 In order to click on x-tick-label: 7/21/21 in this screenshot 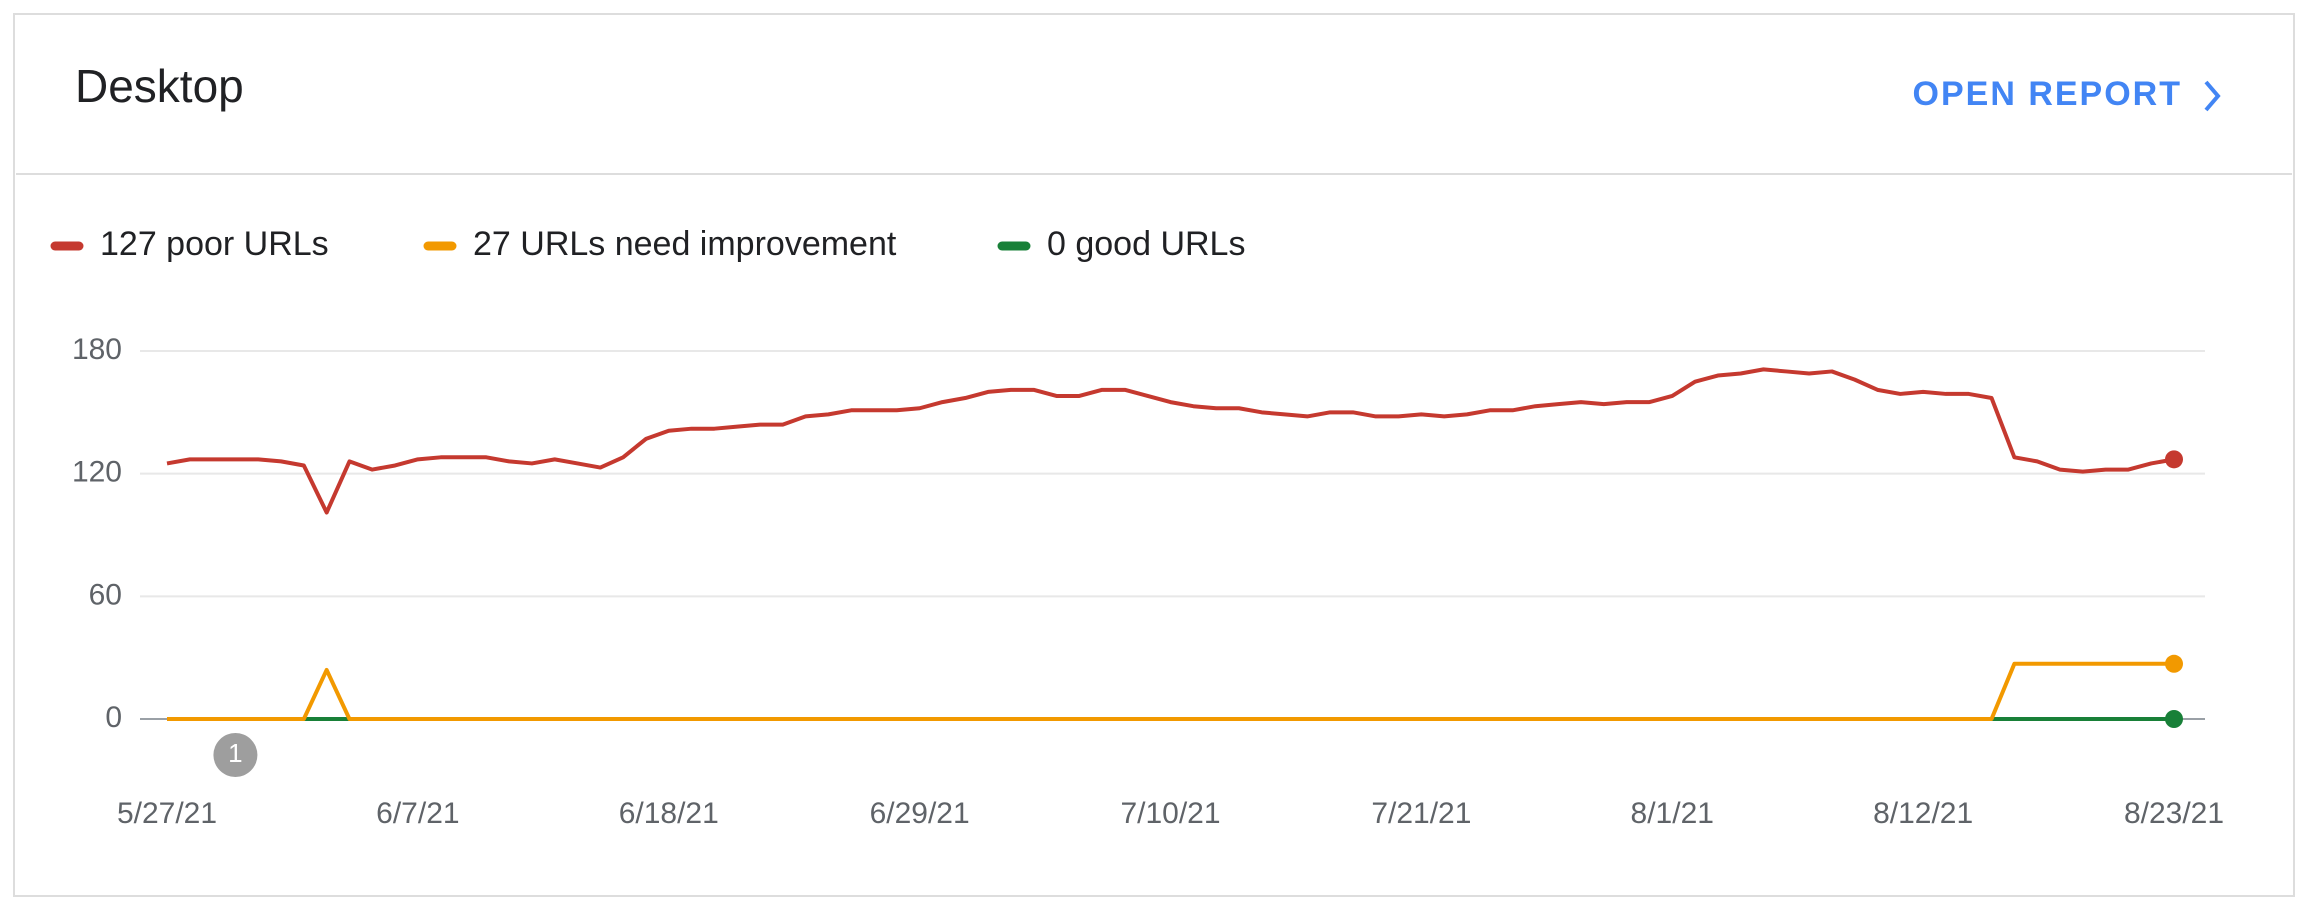, I will do `click(1421, 813)`.